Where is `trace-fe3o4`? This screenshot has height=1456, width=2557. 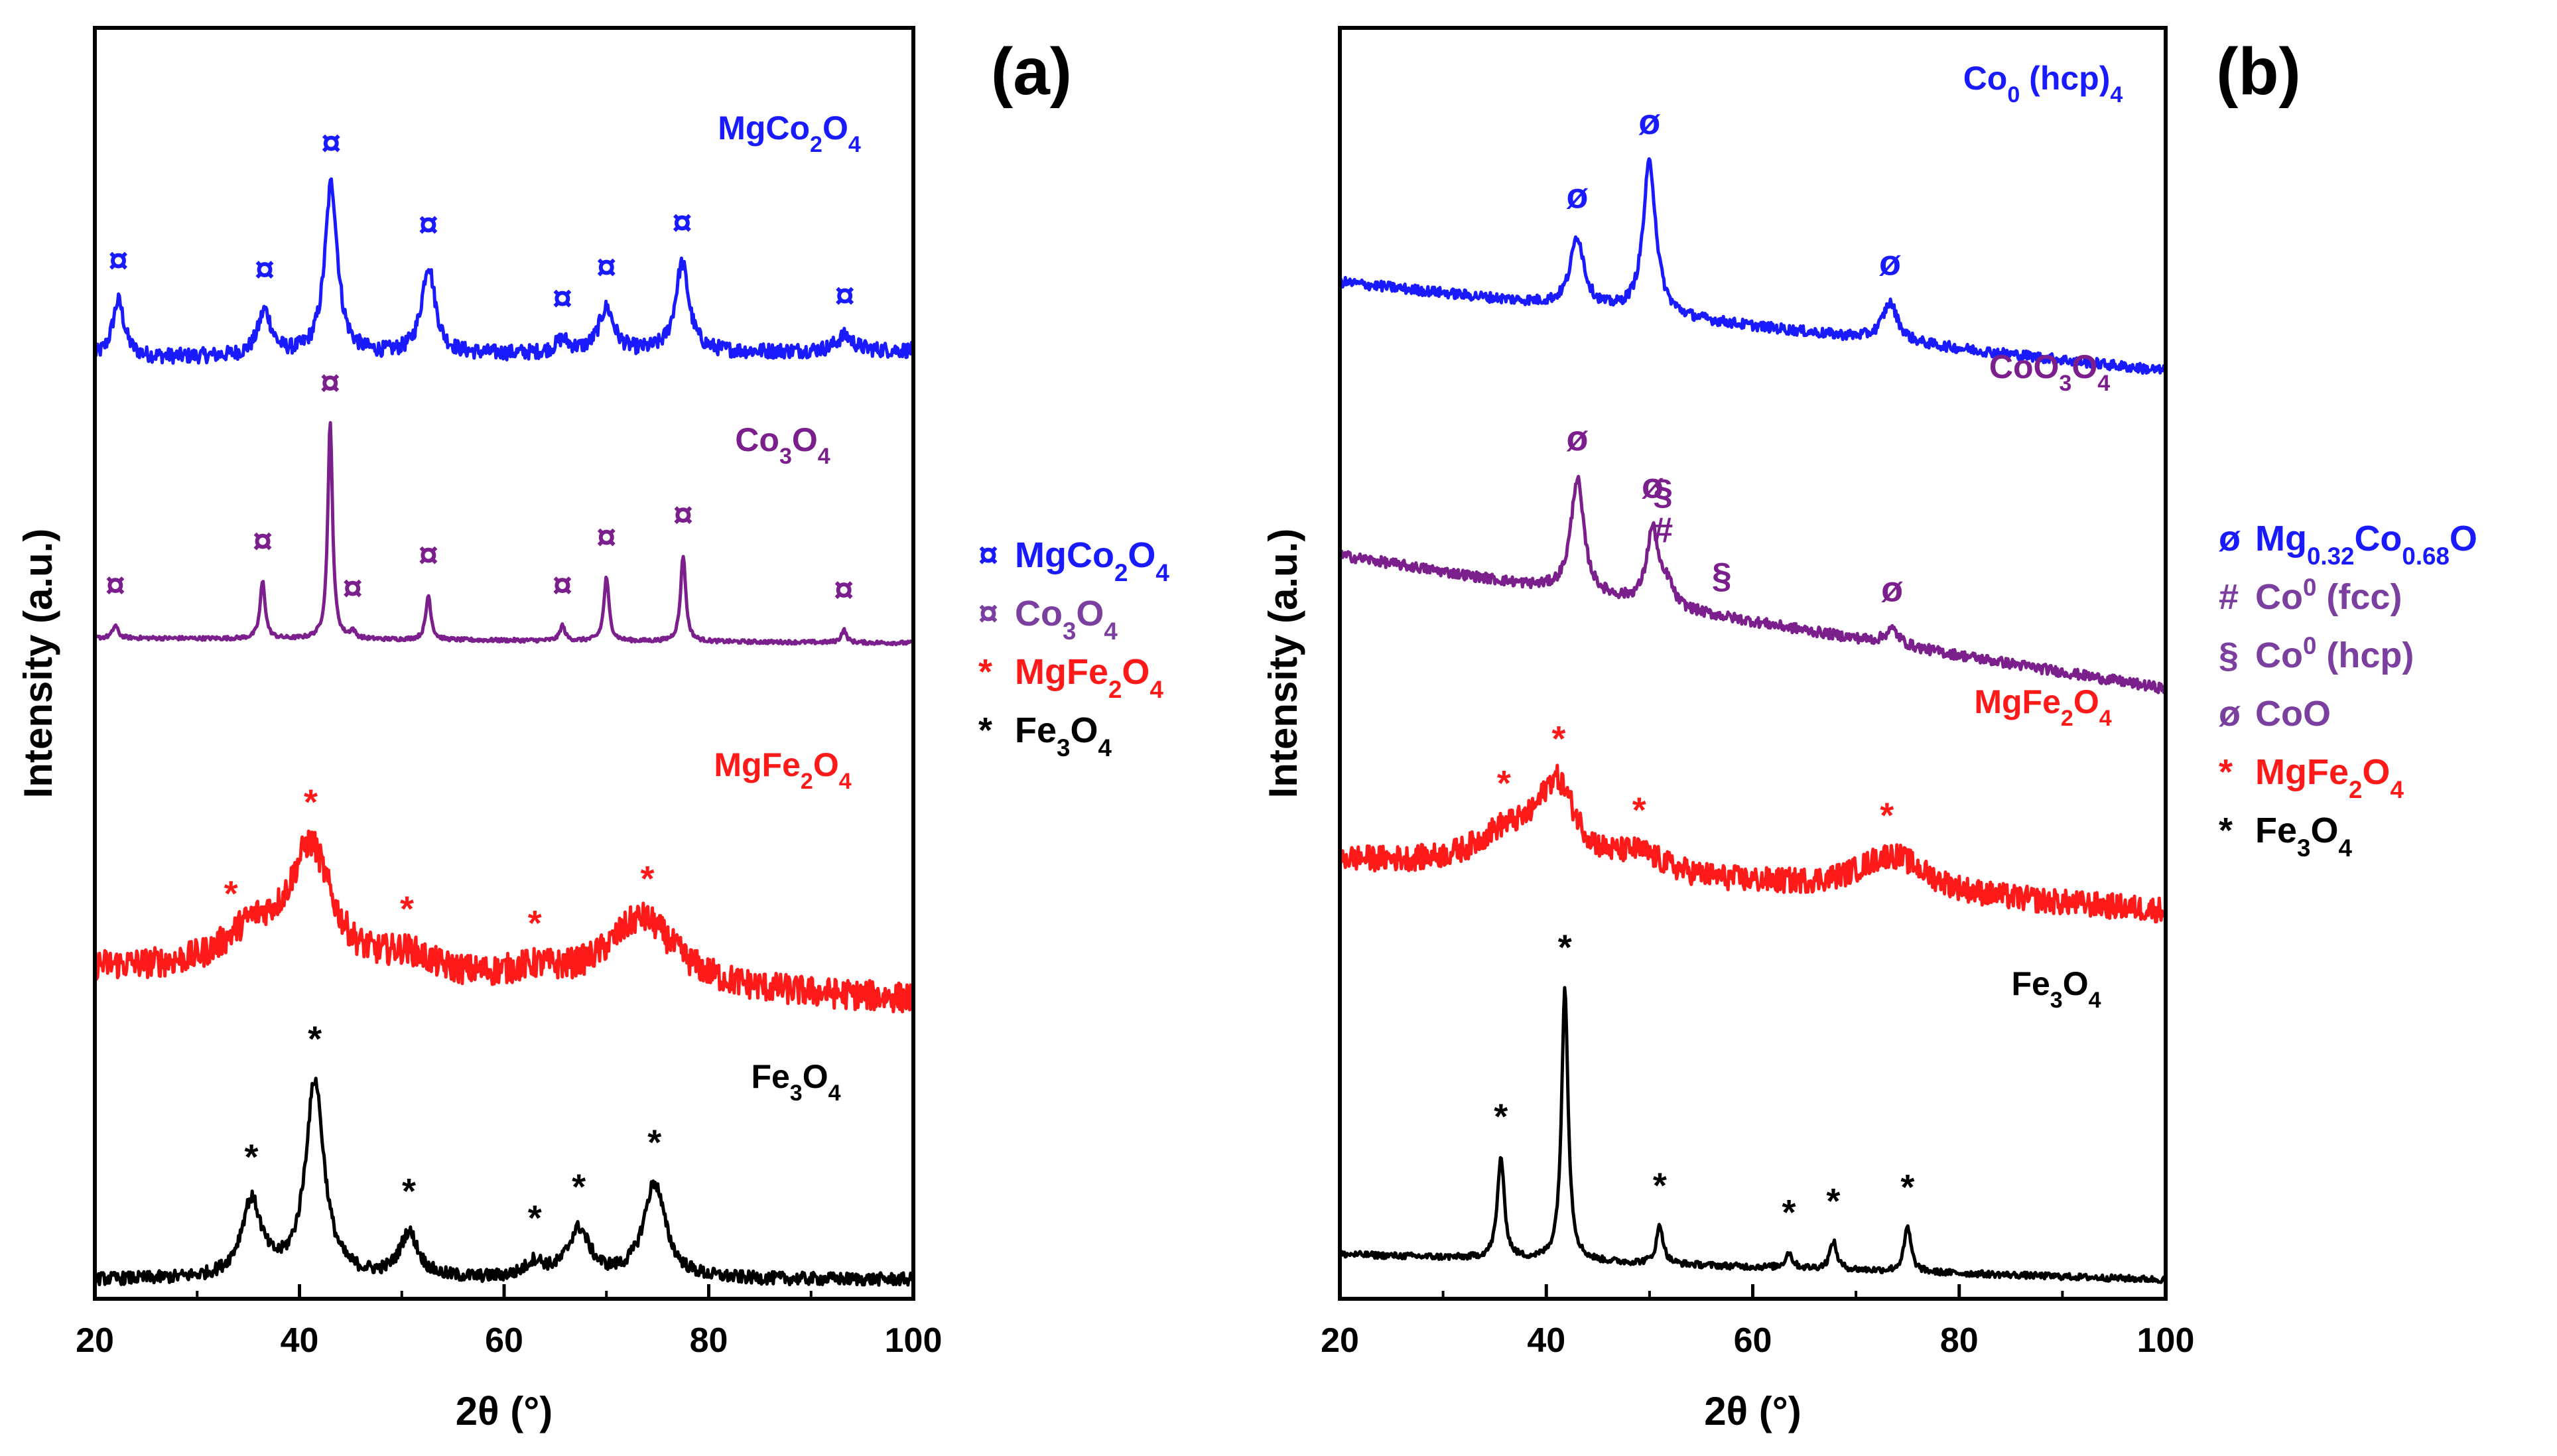
trace-fe3o4 is located at coordinates (1753, 1135).